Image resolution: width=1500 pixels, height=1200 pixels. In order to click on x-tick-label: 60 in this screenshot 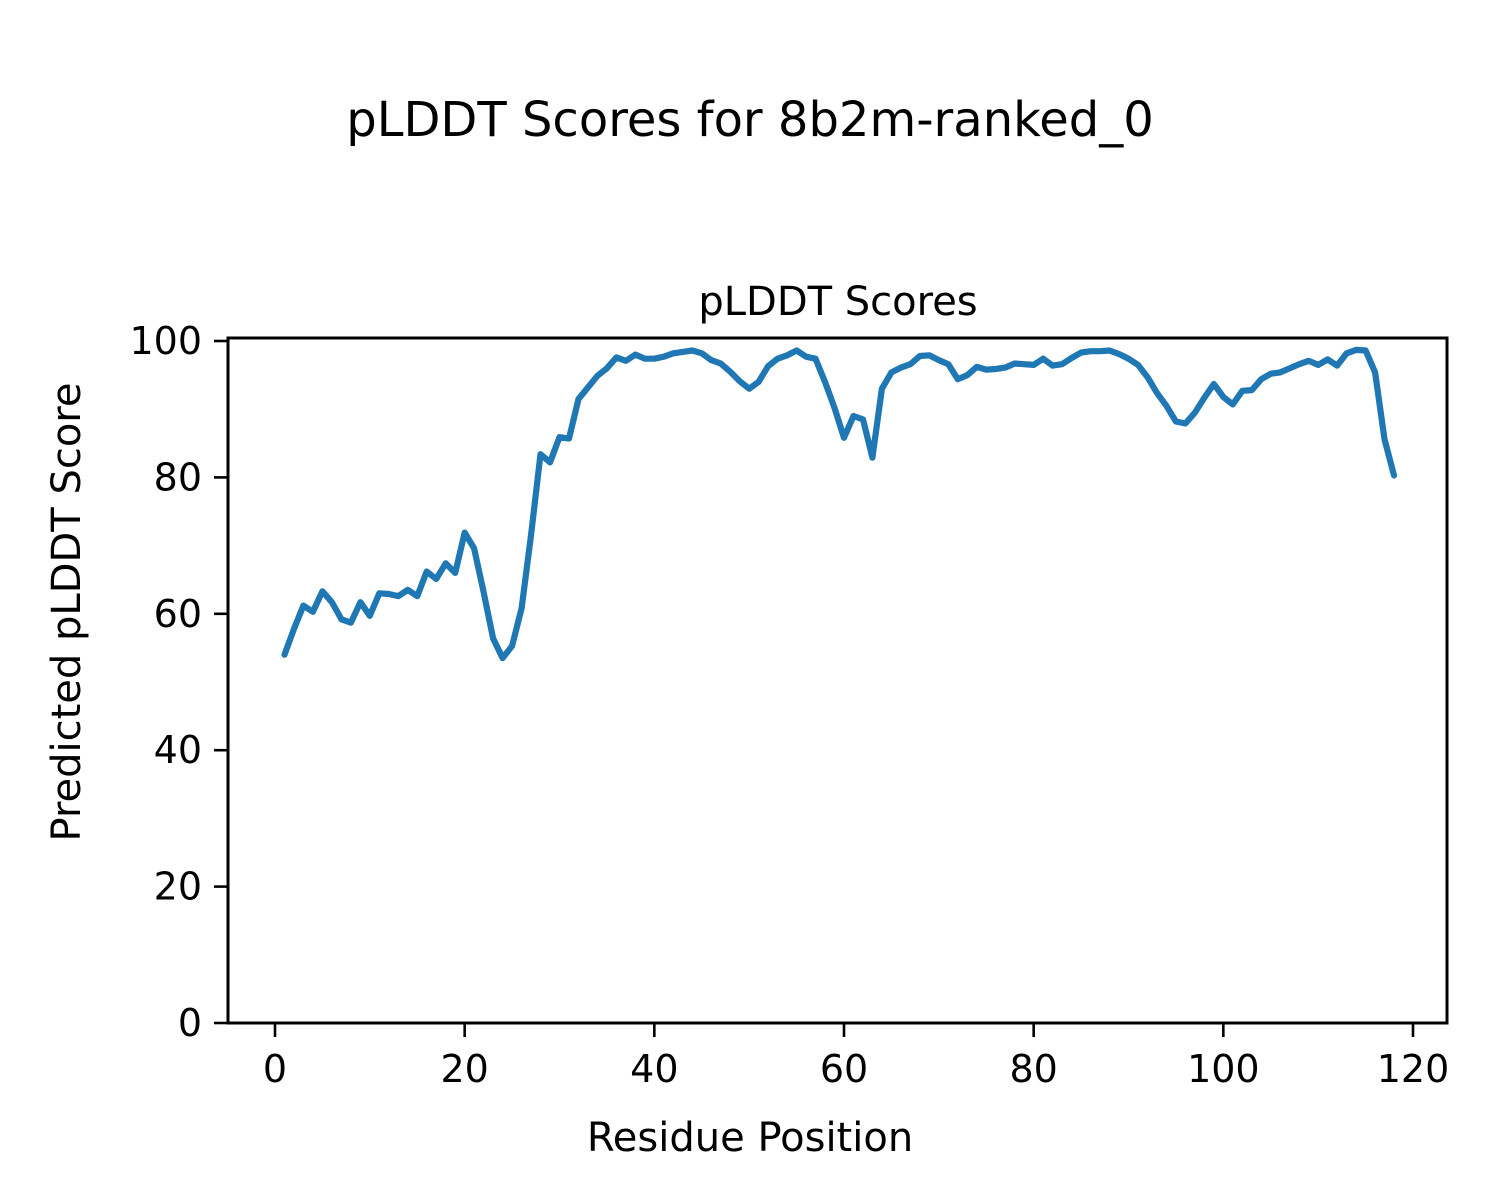, I will do `click(844, 1069)`.